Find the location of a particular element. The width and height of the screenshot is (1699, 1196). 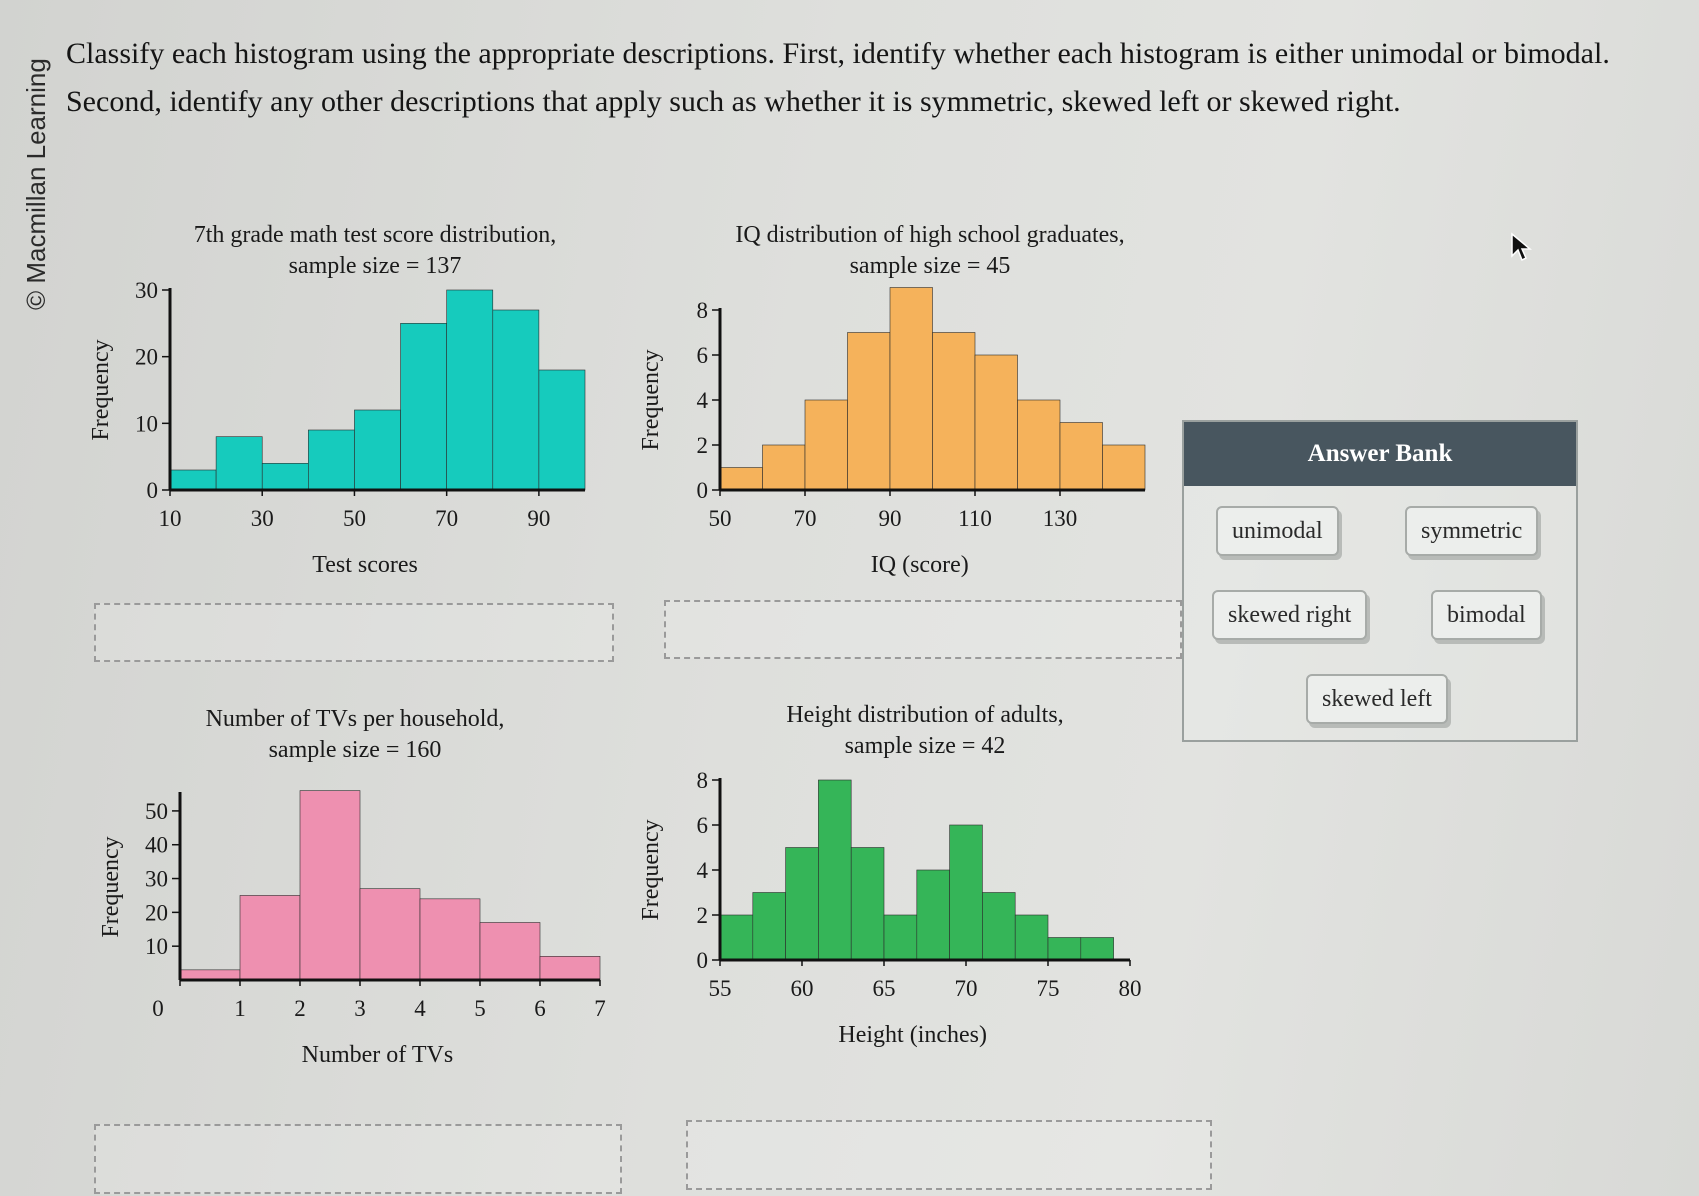

chip-bimodal: bimodal is located at coordinates (1486, 615).